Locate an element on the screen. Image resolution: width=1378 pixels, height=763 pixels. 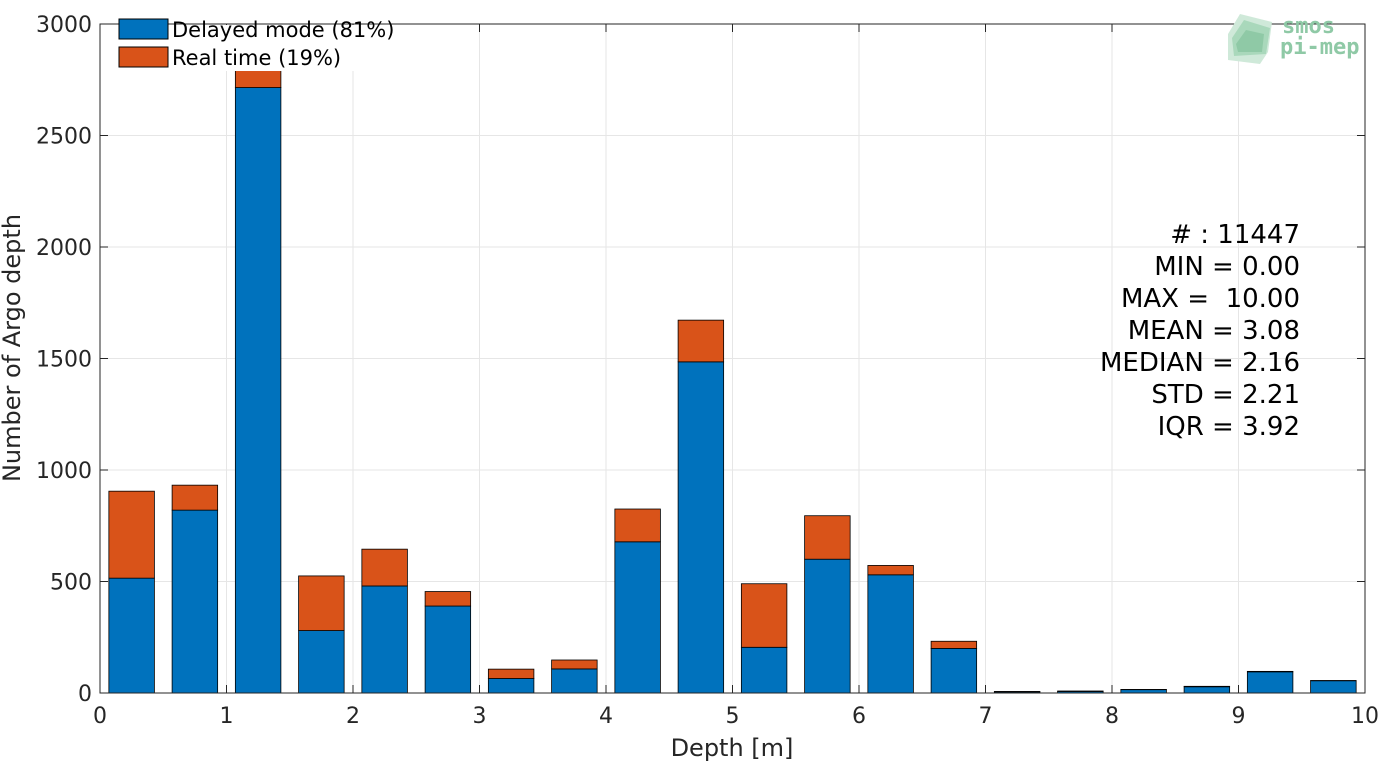
x-tick-label: 9 is located at coordinates (1239, 716).